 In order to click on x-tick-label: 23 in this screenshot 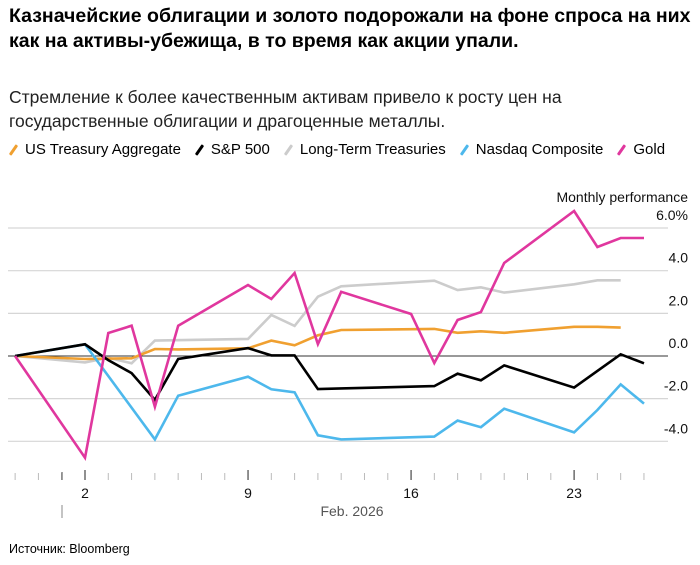, I will do `click(574, 493)`.